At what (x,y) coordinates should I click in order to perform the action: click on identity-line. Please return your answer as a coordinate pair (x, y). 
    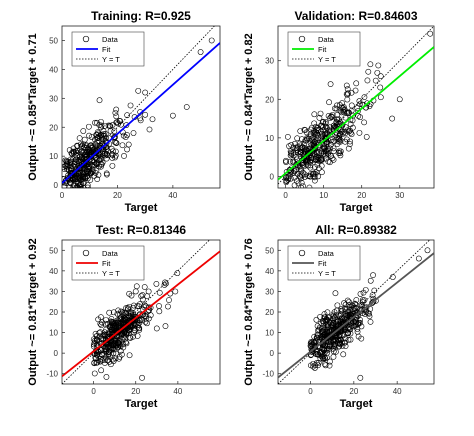
    Looking at the image, I should click on (136, 312).